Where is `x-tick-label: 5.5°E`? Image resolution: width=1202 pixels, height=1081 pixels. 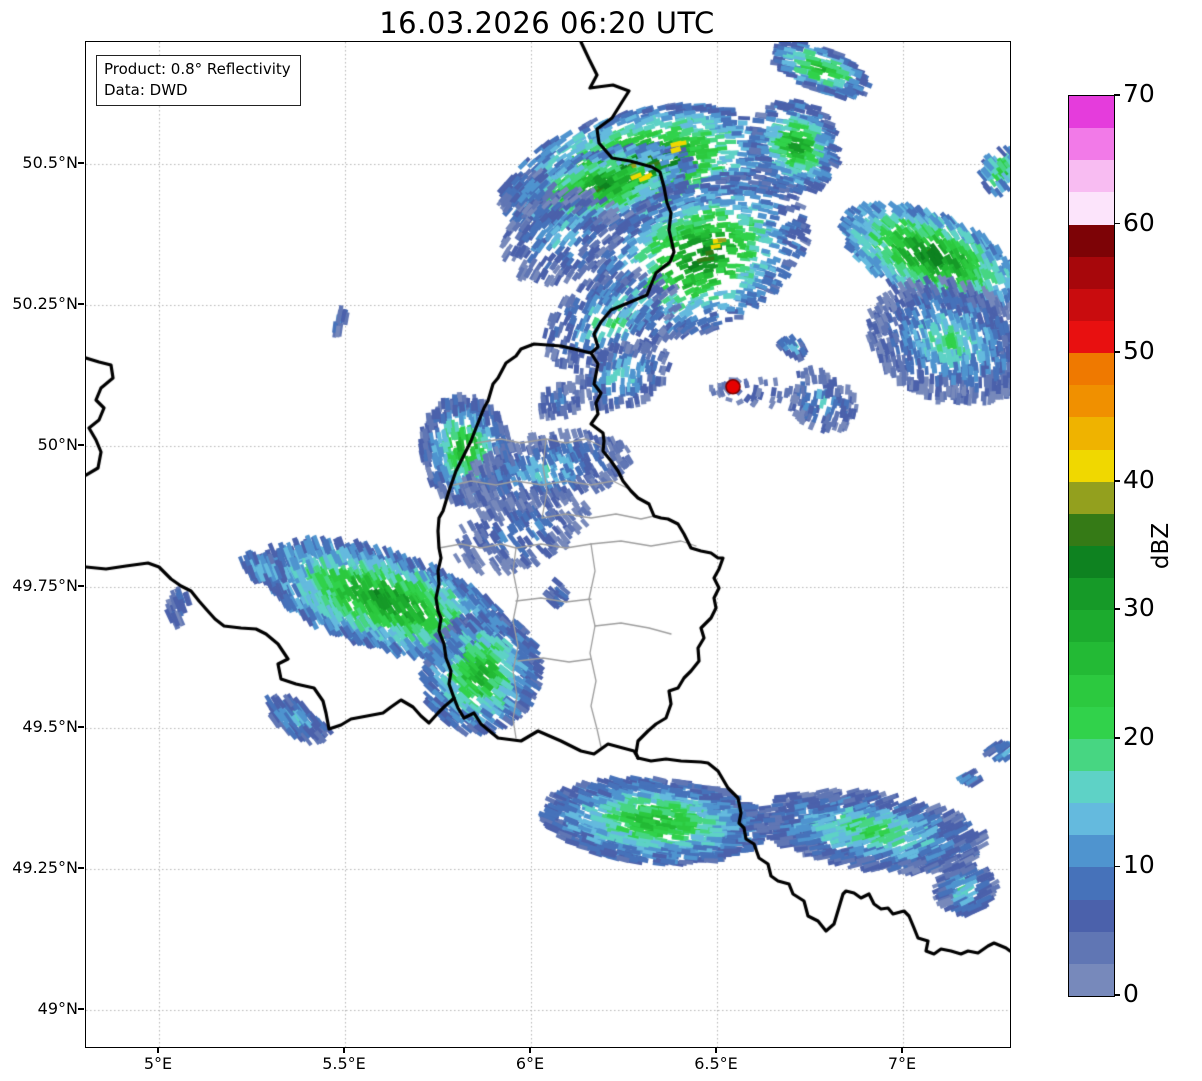 x-tick-label: 5.5°E is located at coordinates (344, 1063).